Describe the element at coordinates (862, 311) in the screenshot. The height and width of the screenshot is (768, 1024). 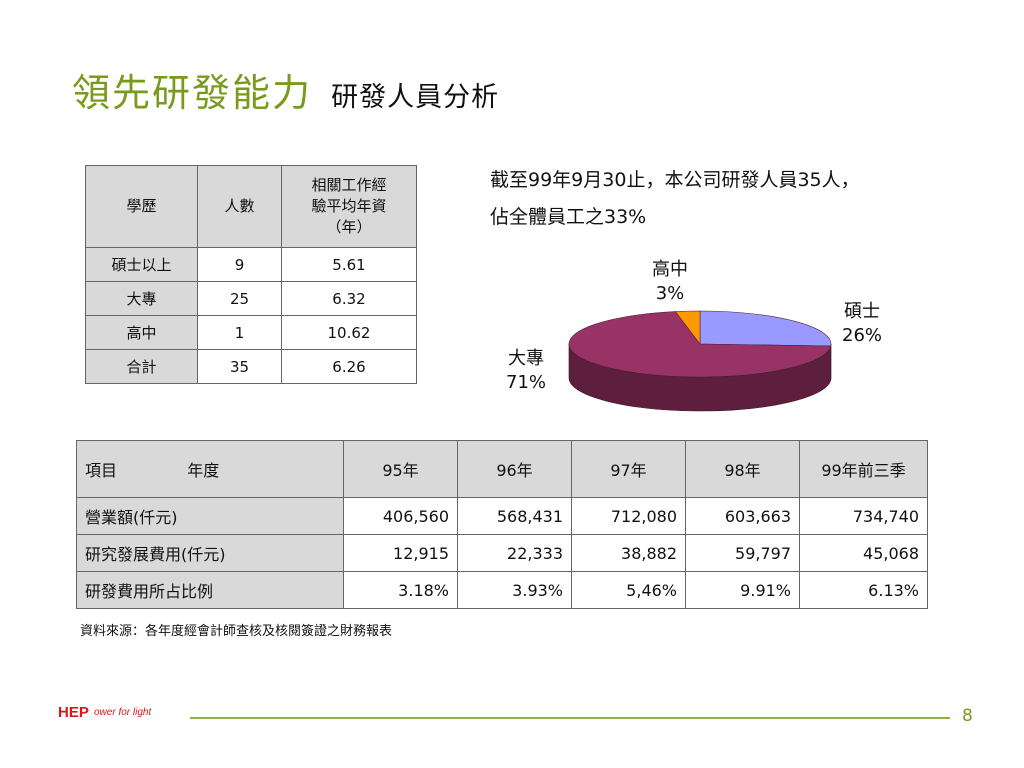
I see `pie-label-master-name: 碩士` at that location.